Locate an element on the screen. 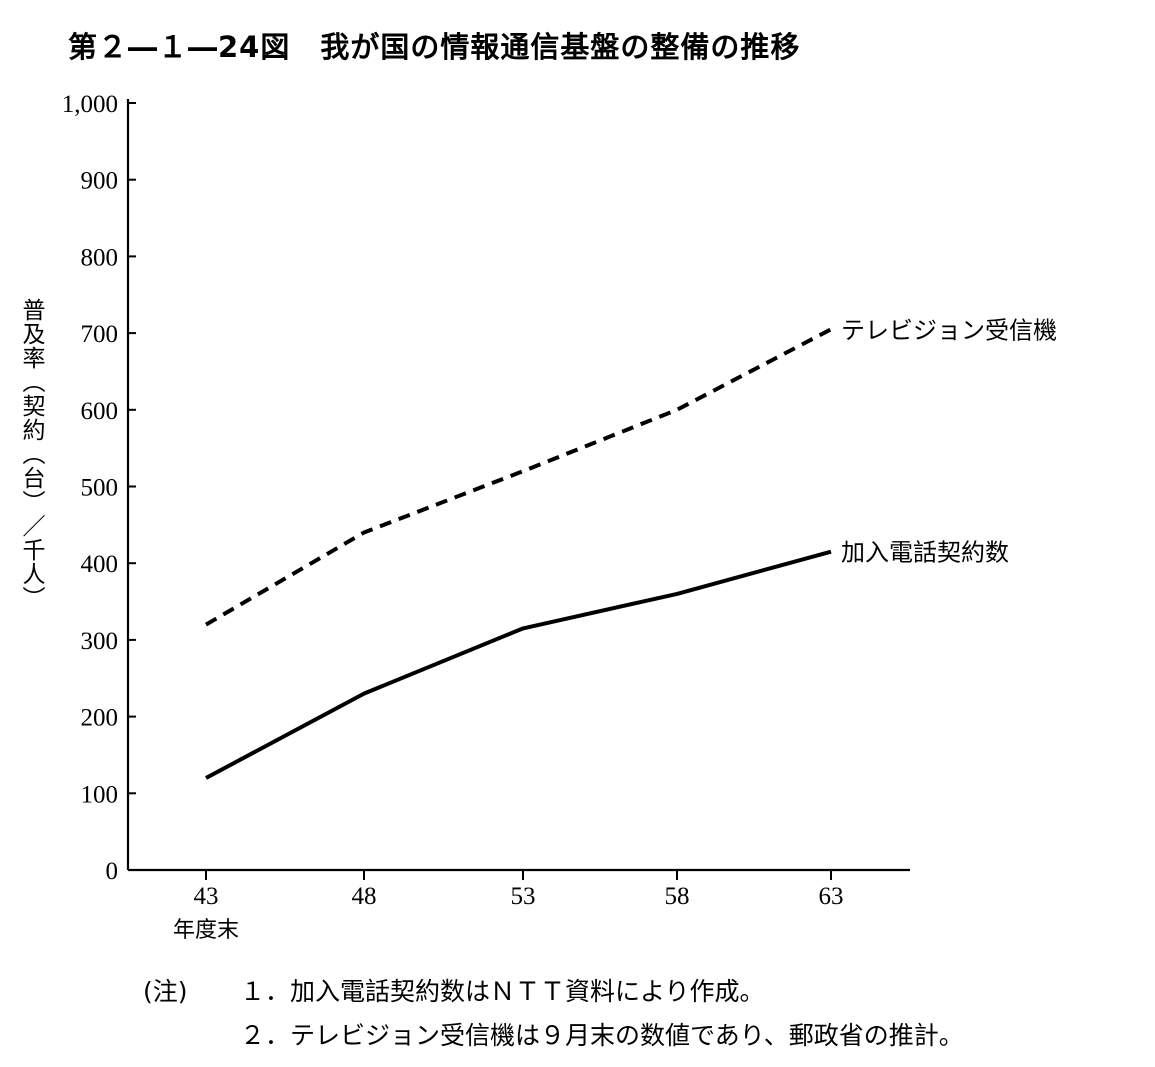 Image resolution: width=1155 pixels, height=1067 pixels. y-tick-label: 0 is located at coordinates (112, 871).